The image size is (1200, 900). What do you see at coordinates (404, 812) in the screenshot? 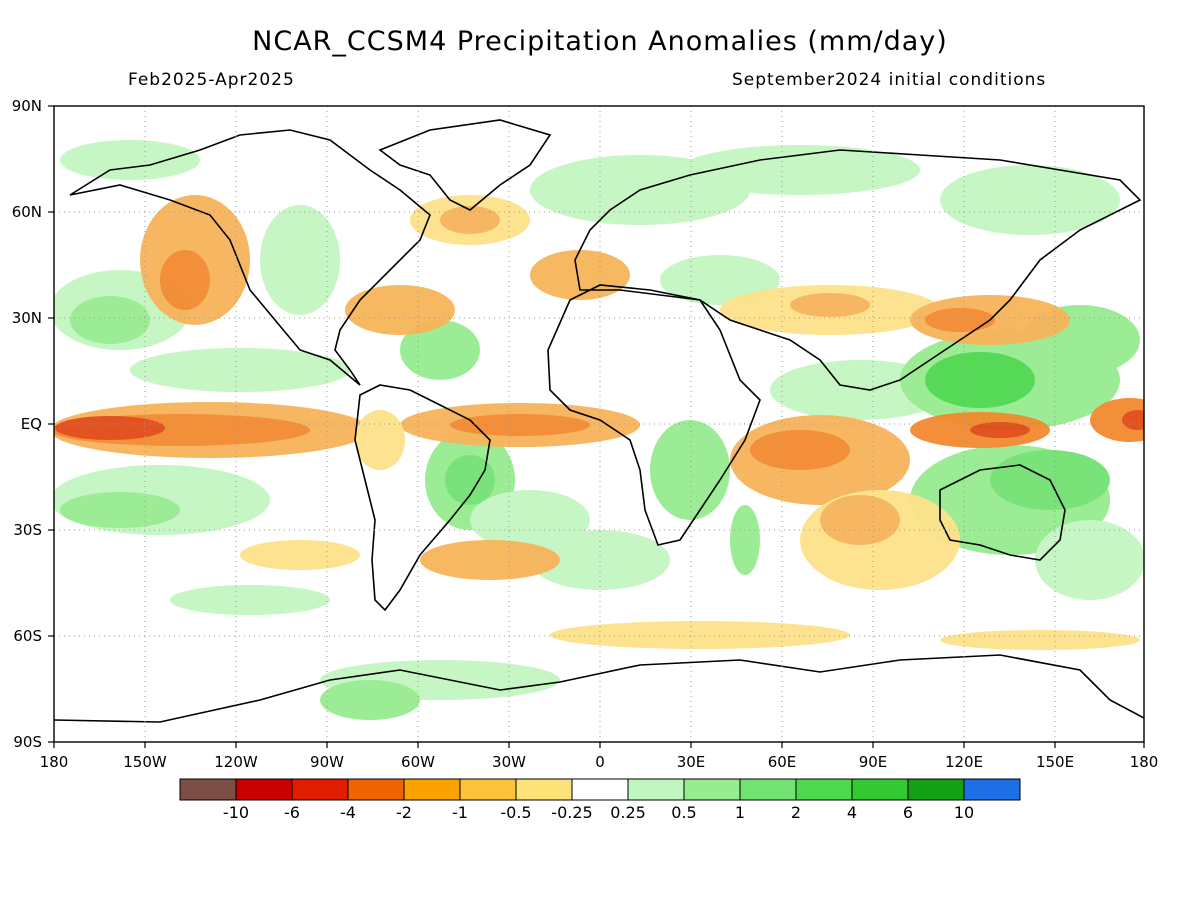
I see `colorbar-label: -2` at bounding box center [404, 812].